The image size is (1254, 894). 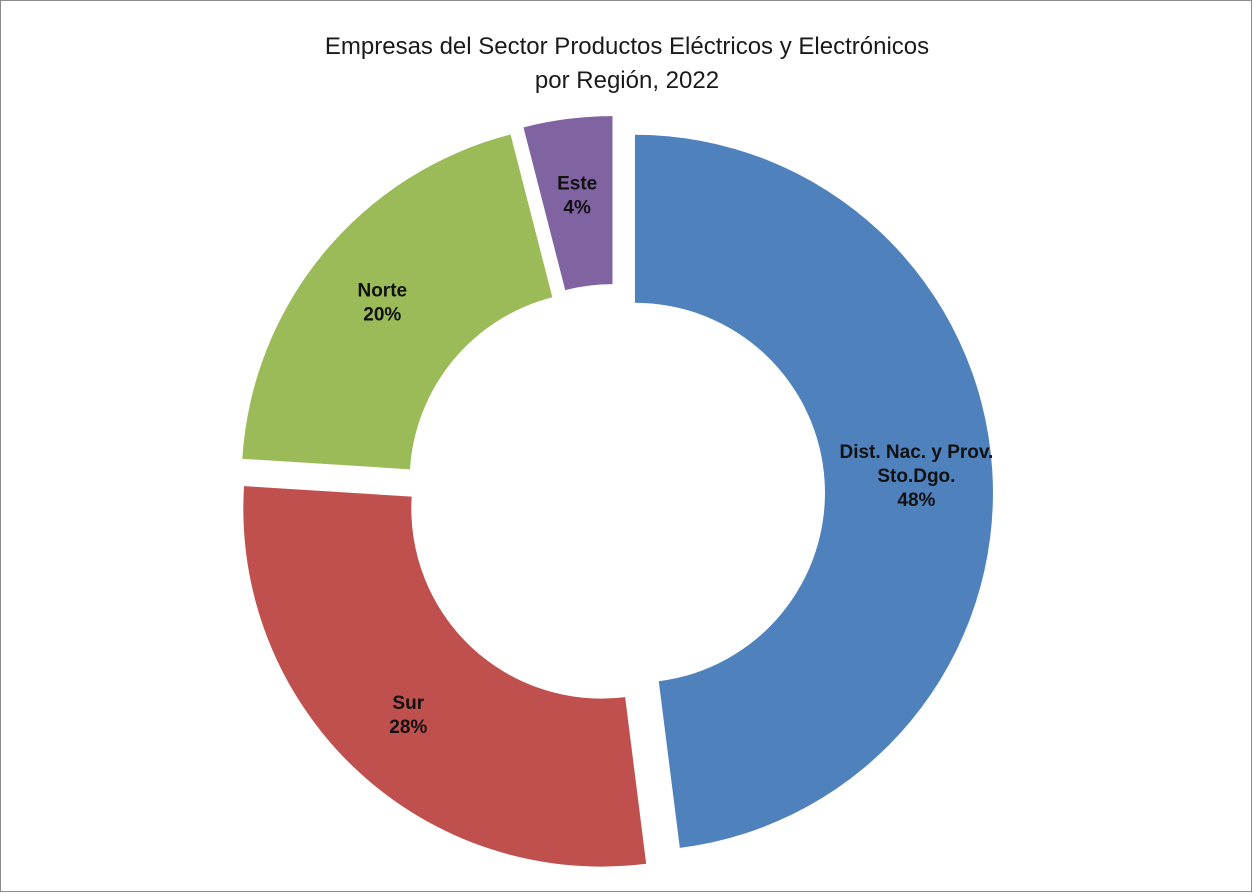 I want to click on slice-percent-2: 20%, so click(x=382, y=314).